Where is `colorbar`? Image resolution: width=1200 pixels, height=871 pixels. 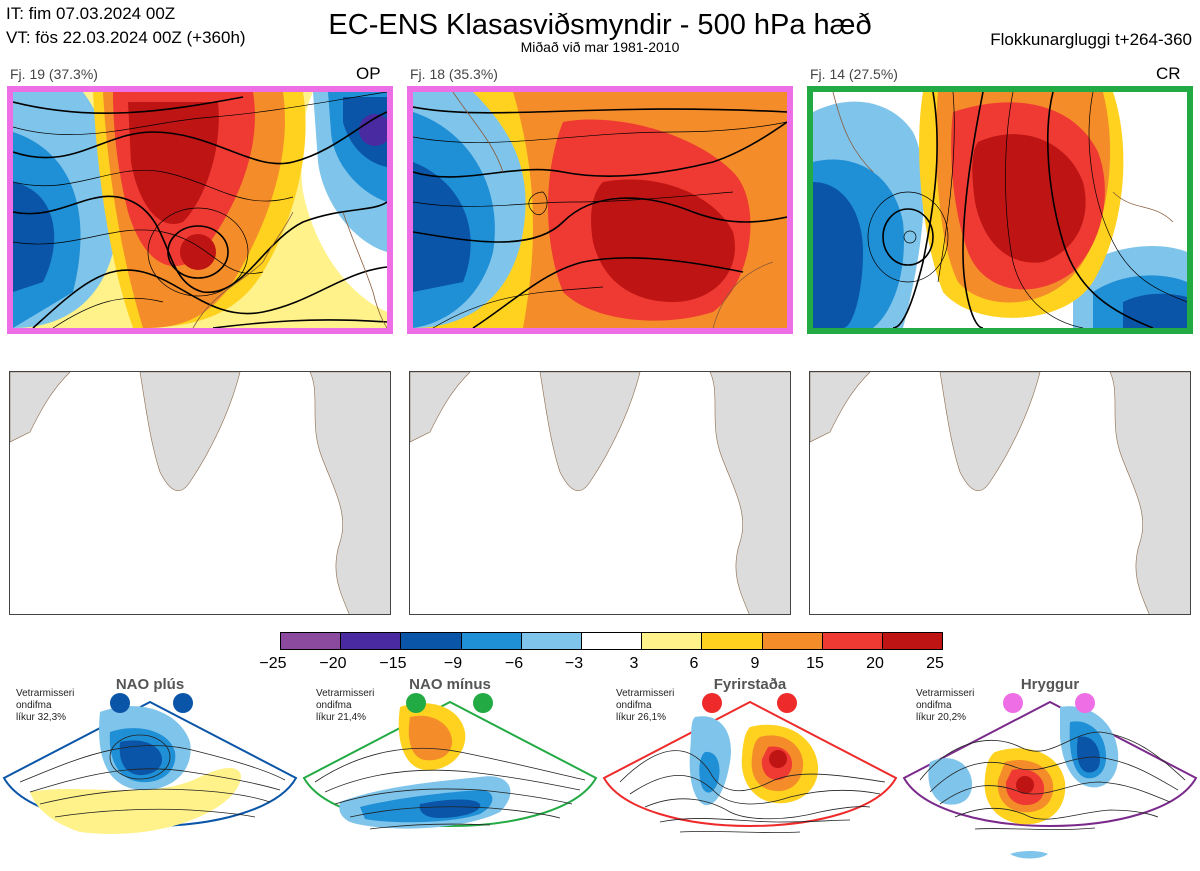 colorbar is located at coordinates (611, 641).